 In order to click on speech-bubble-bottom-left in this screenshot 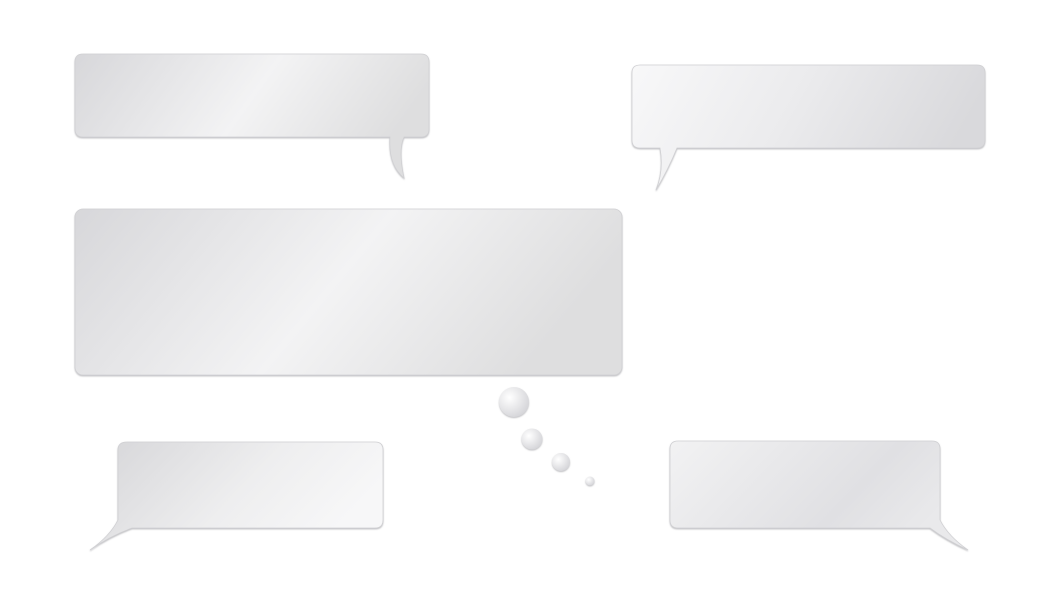, I will do `click(236, 496)`.